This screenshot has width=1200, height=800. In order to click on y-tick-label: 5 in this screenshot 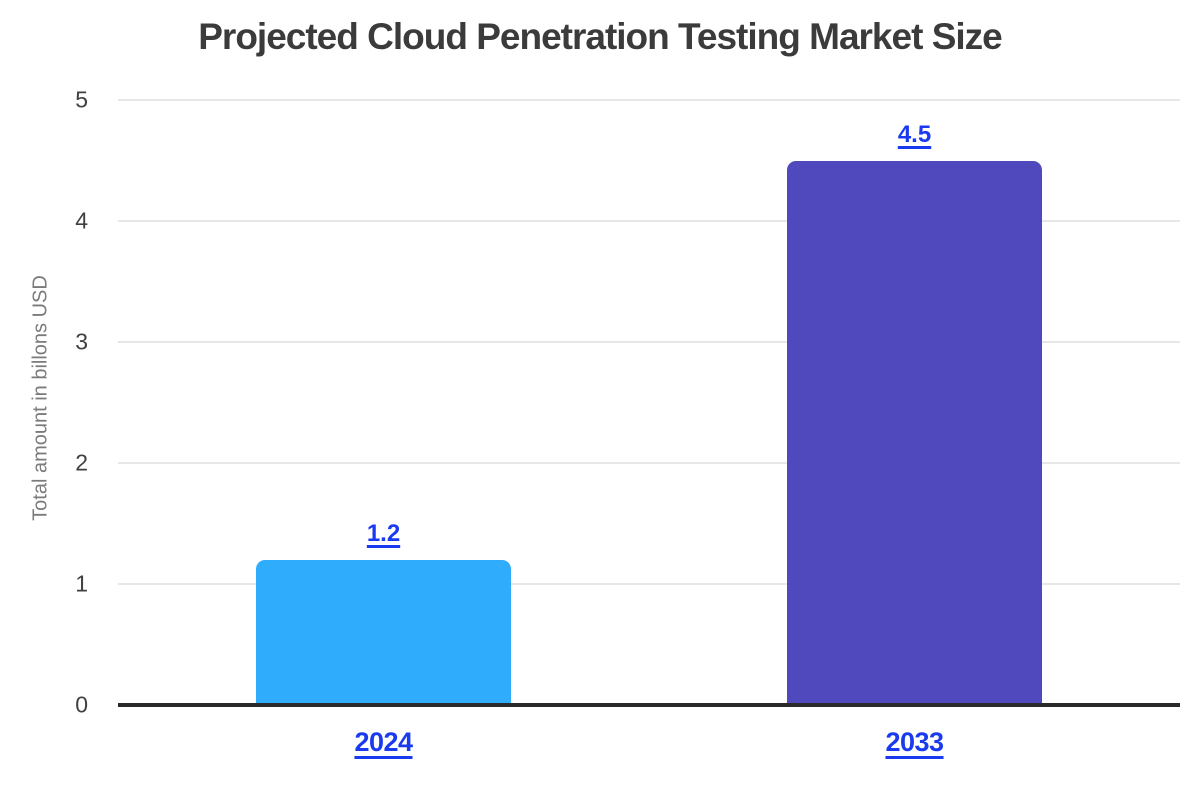, I will do `click(81, 99)`.